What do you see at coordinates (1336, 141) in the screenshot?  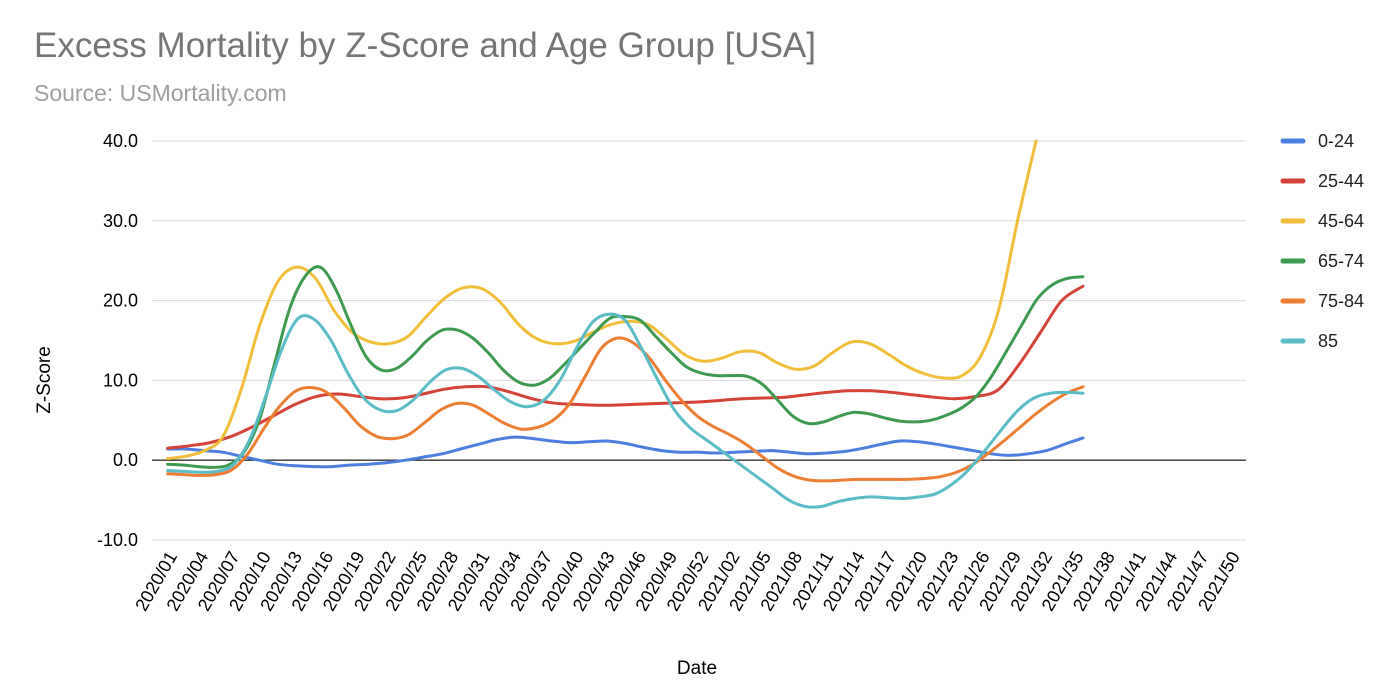 I see `legend-label: 0-24` at bounding box center [1336, 141].